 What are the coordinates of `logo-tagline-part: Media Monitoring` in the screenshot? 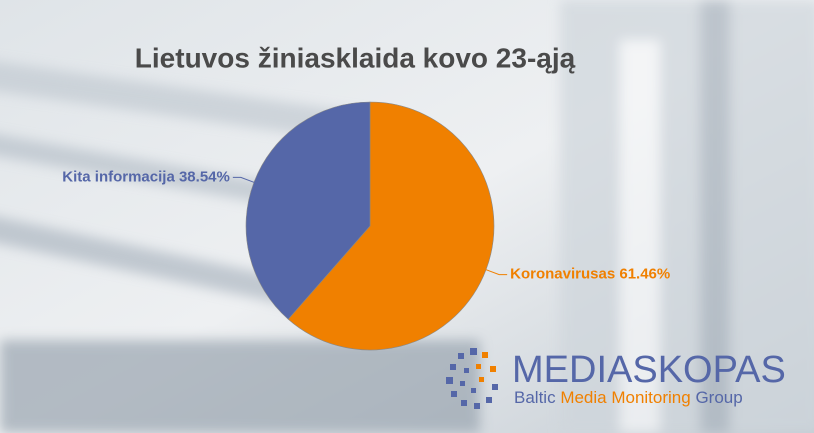 It's located at (625, 397).